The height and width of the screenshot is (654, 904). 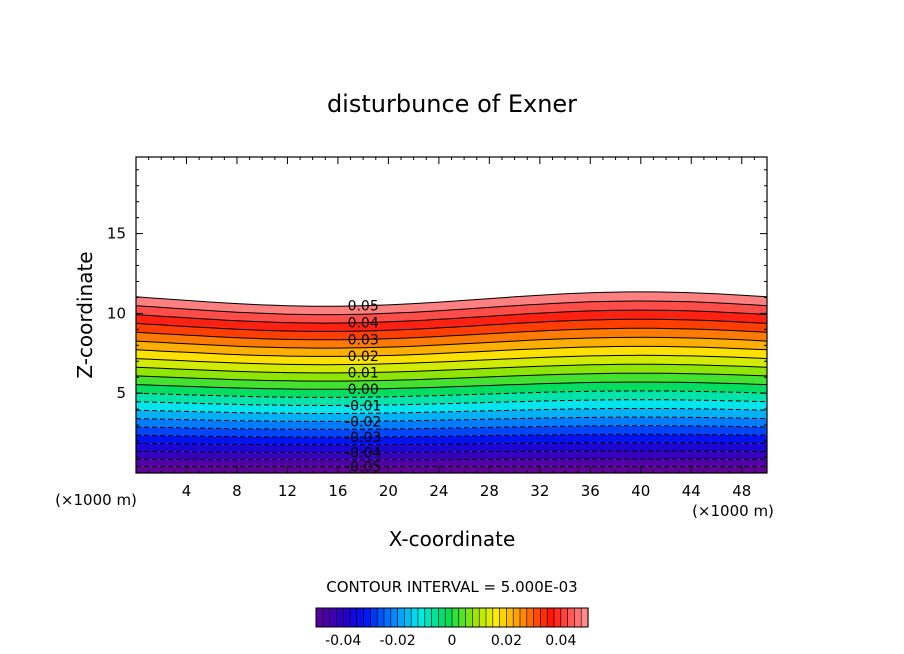 I want to click on colorbar-tick-label: 0, so click(x=452, y=641).